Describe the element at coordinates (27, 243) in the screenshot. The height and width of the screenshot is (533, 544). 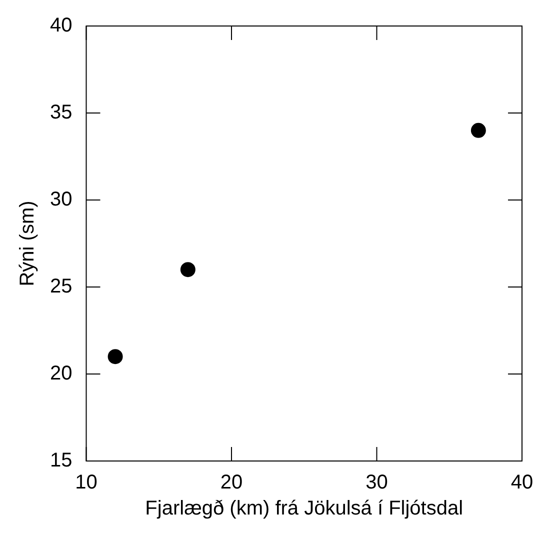
I see `y-axis-title: Rýni (sm)` at that location.